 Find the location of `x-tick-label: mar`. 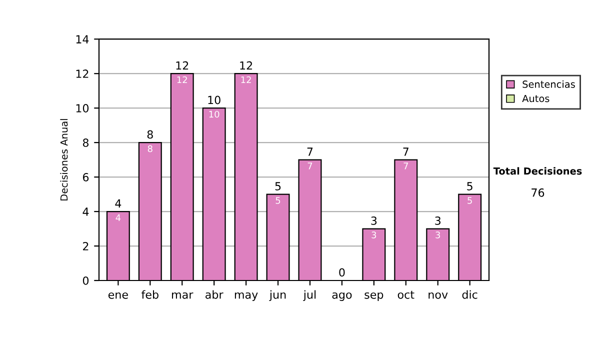

x-tick-label: mar is located at coordinates (183, 295).